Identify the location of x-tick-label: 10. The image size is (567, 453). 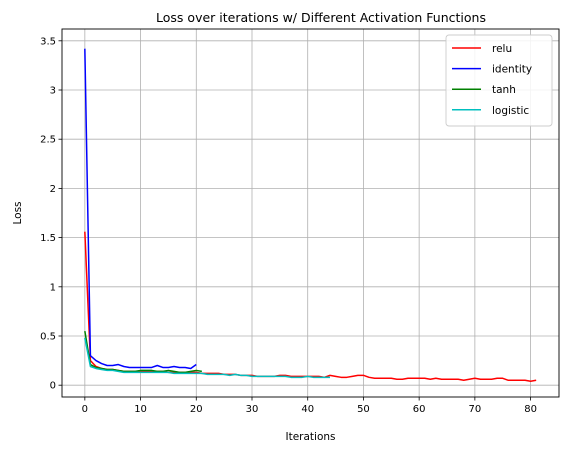
(140, 409).